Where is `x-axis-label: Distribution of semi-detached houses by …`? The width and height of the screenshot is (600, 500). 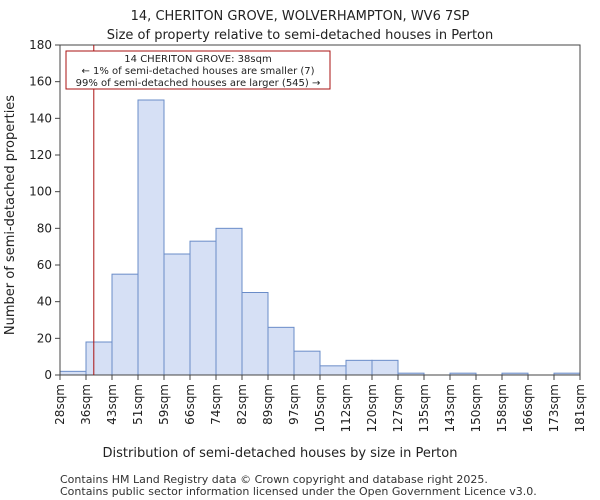 x-axis-label: Distribution of semi-detached houses by … is located at coordinates (280, 453).